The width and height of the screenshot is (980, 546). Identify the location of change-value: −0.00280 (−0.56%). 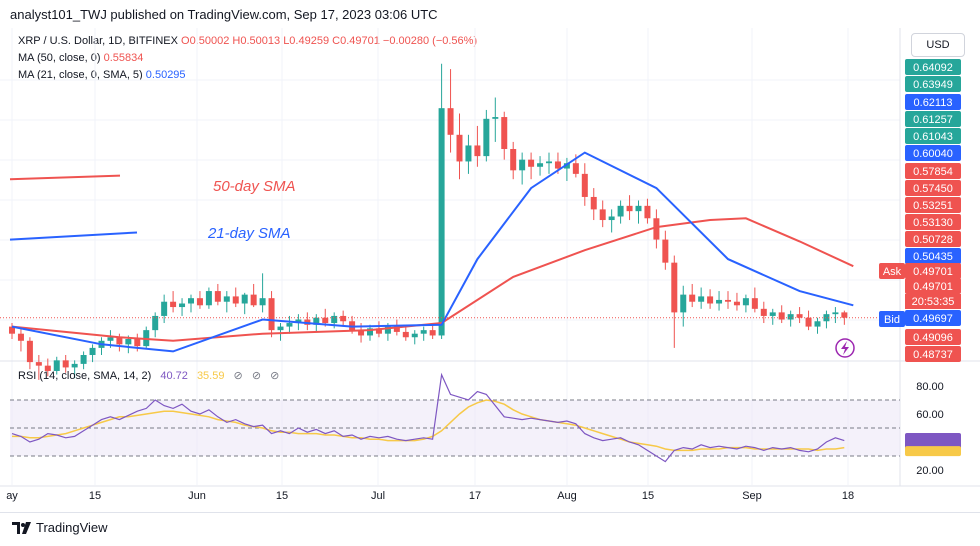
(430, 41).